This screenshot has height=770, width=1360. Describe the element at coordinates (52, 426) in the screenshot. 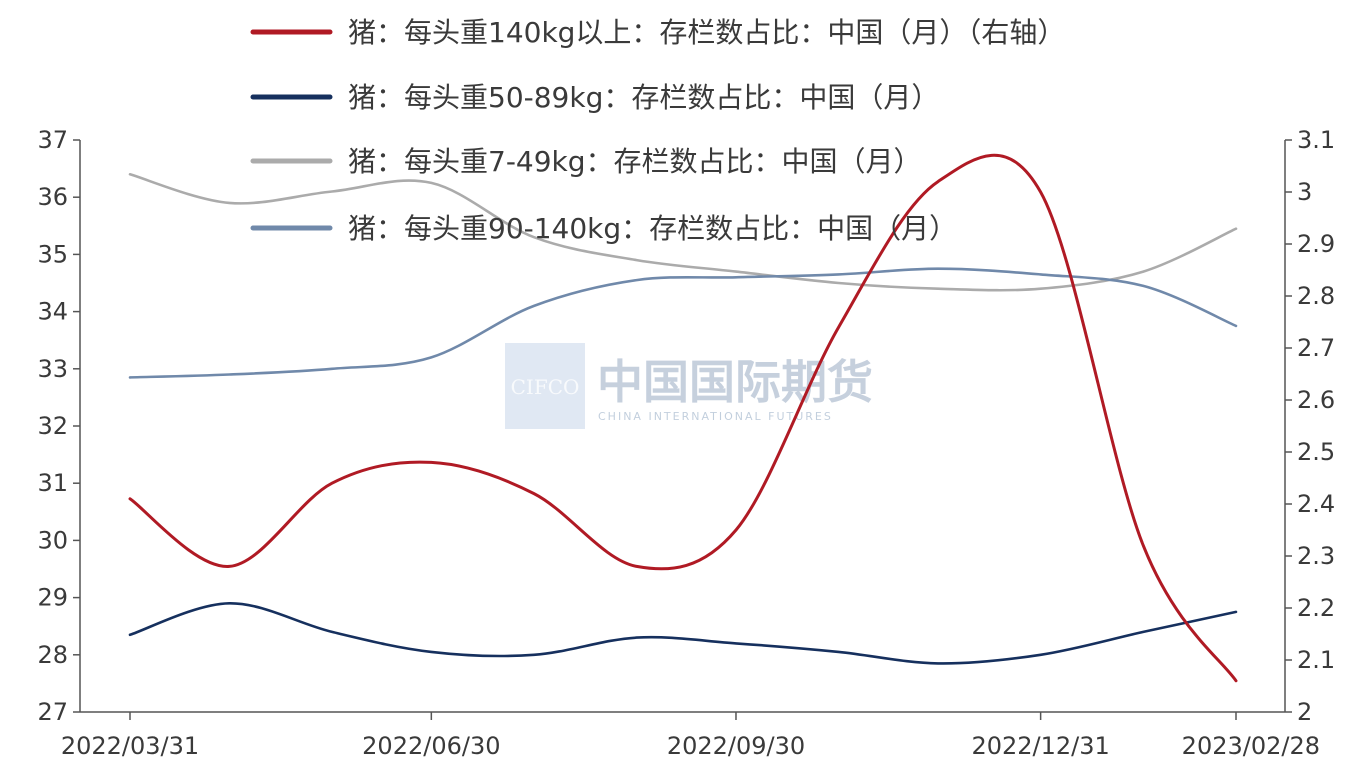

I see `left-y-tick-label: 32` at that location.